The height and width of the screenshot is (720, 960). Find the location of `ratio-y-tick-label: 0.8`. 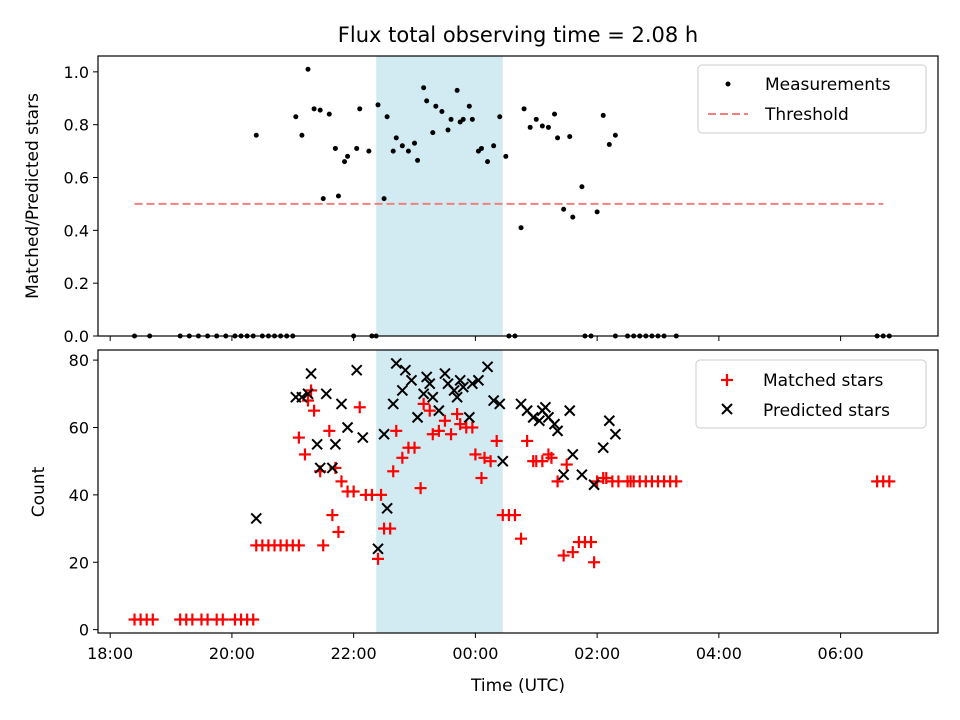

ratio-y-tick-label: 0.8 is located at coordinates (76, 125).